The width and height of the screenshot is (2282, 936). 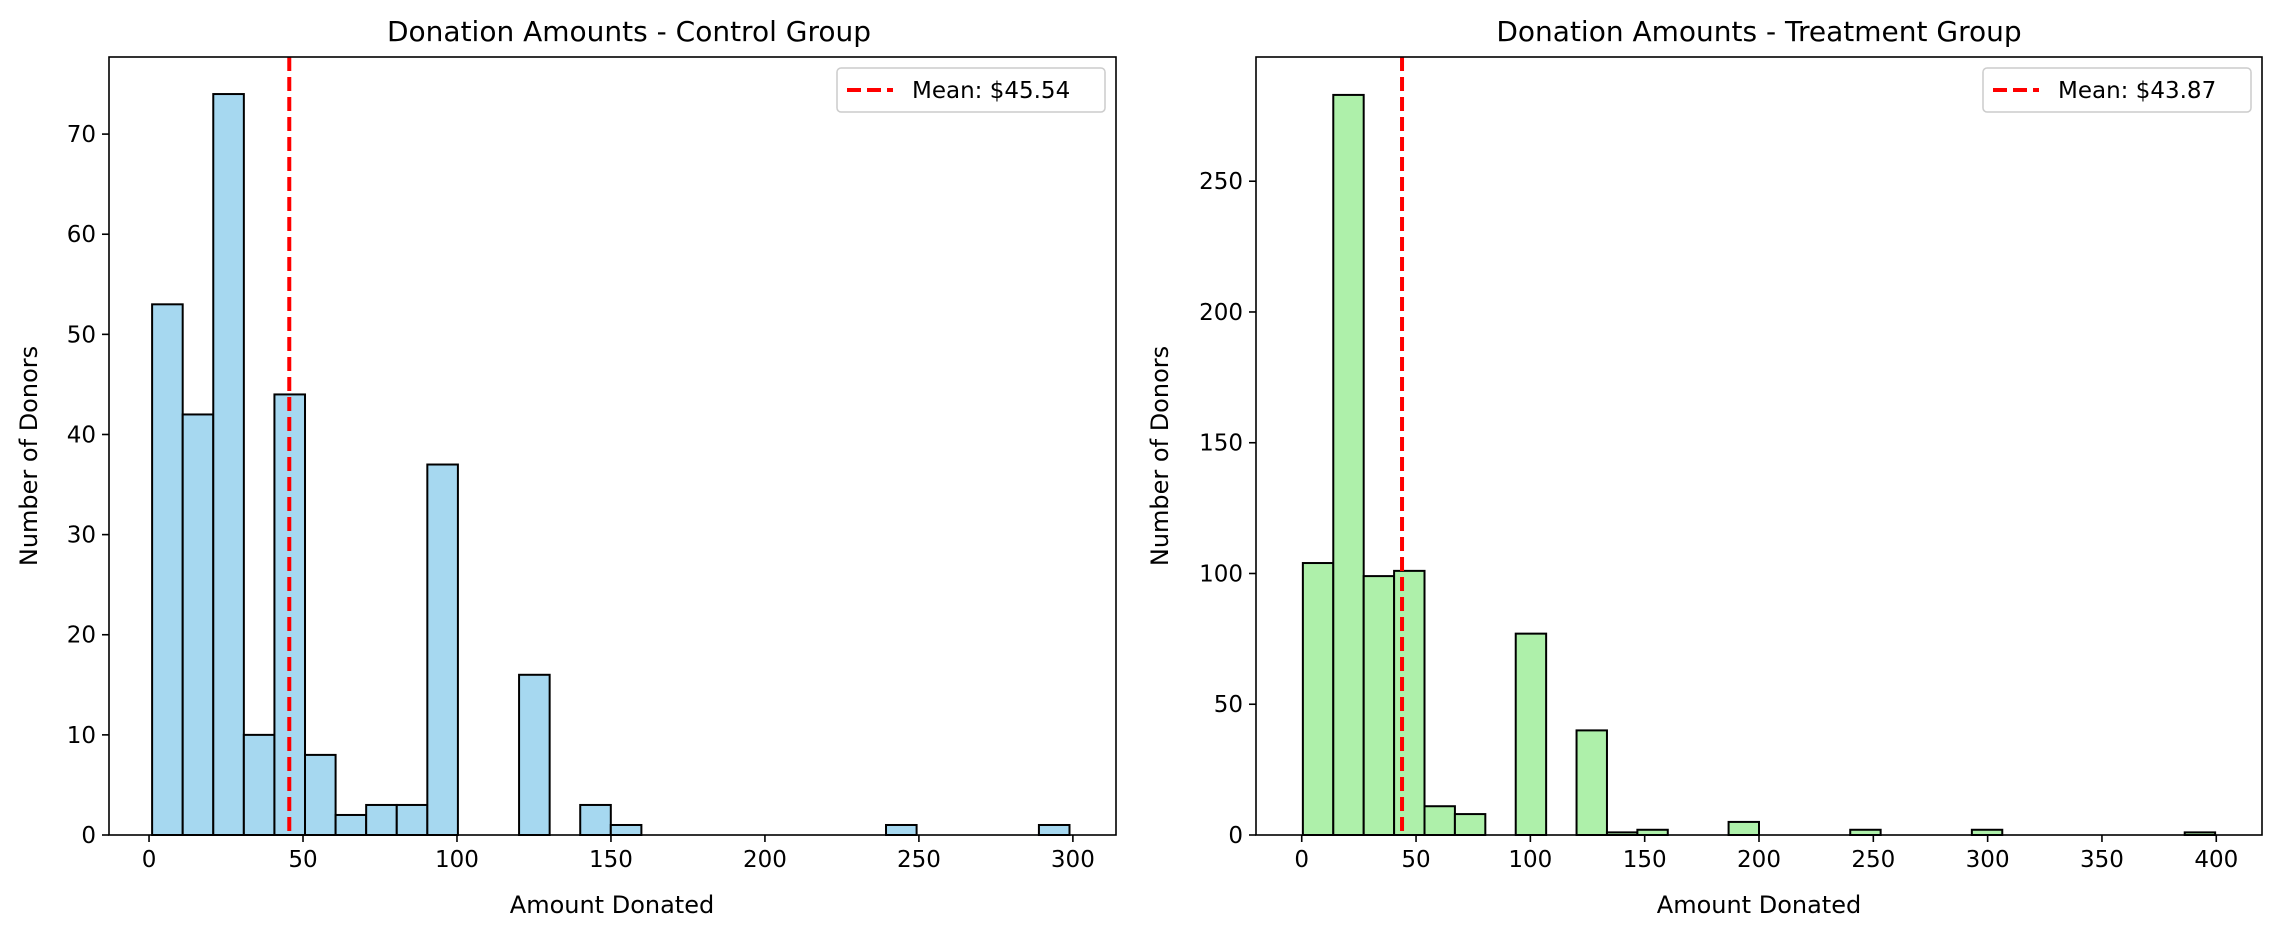 I want to click on y-tick-label: 10, so click(x=81, y=736).